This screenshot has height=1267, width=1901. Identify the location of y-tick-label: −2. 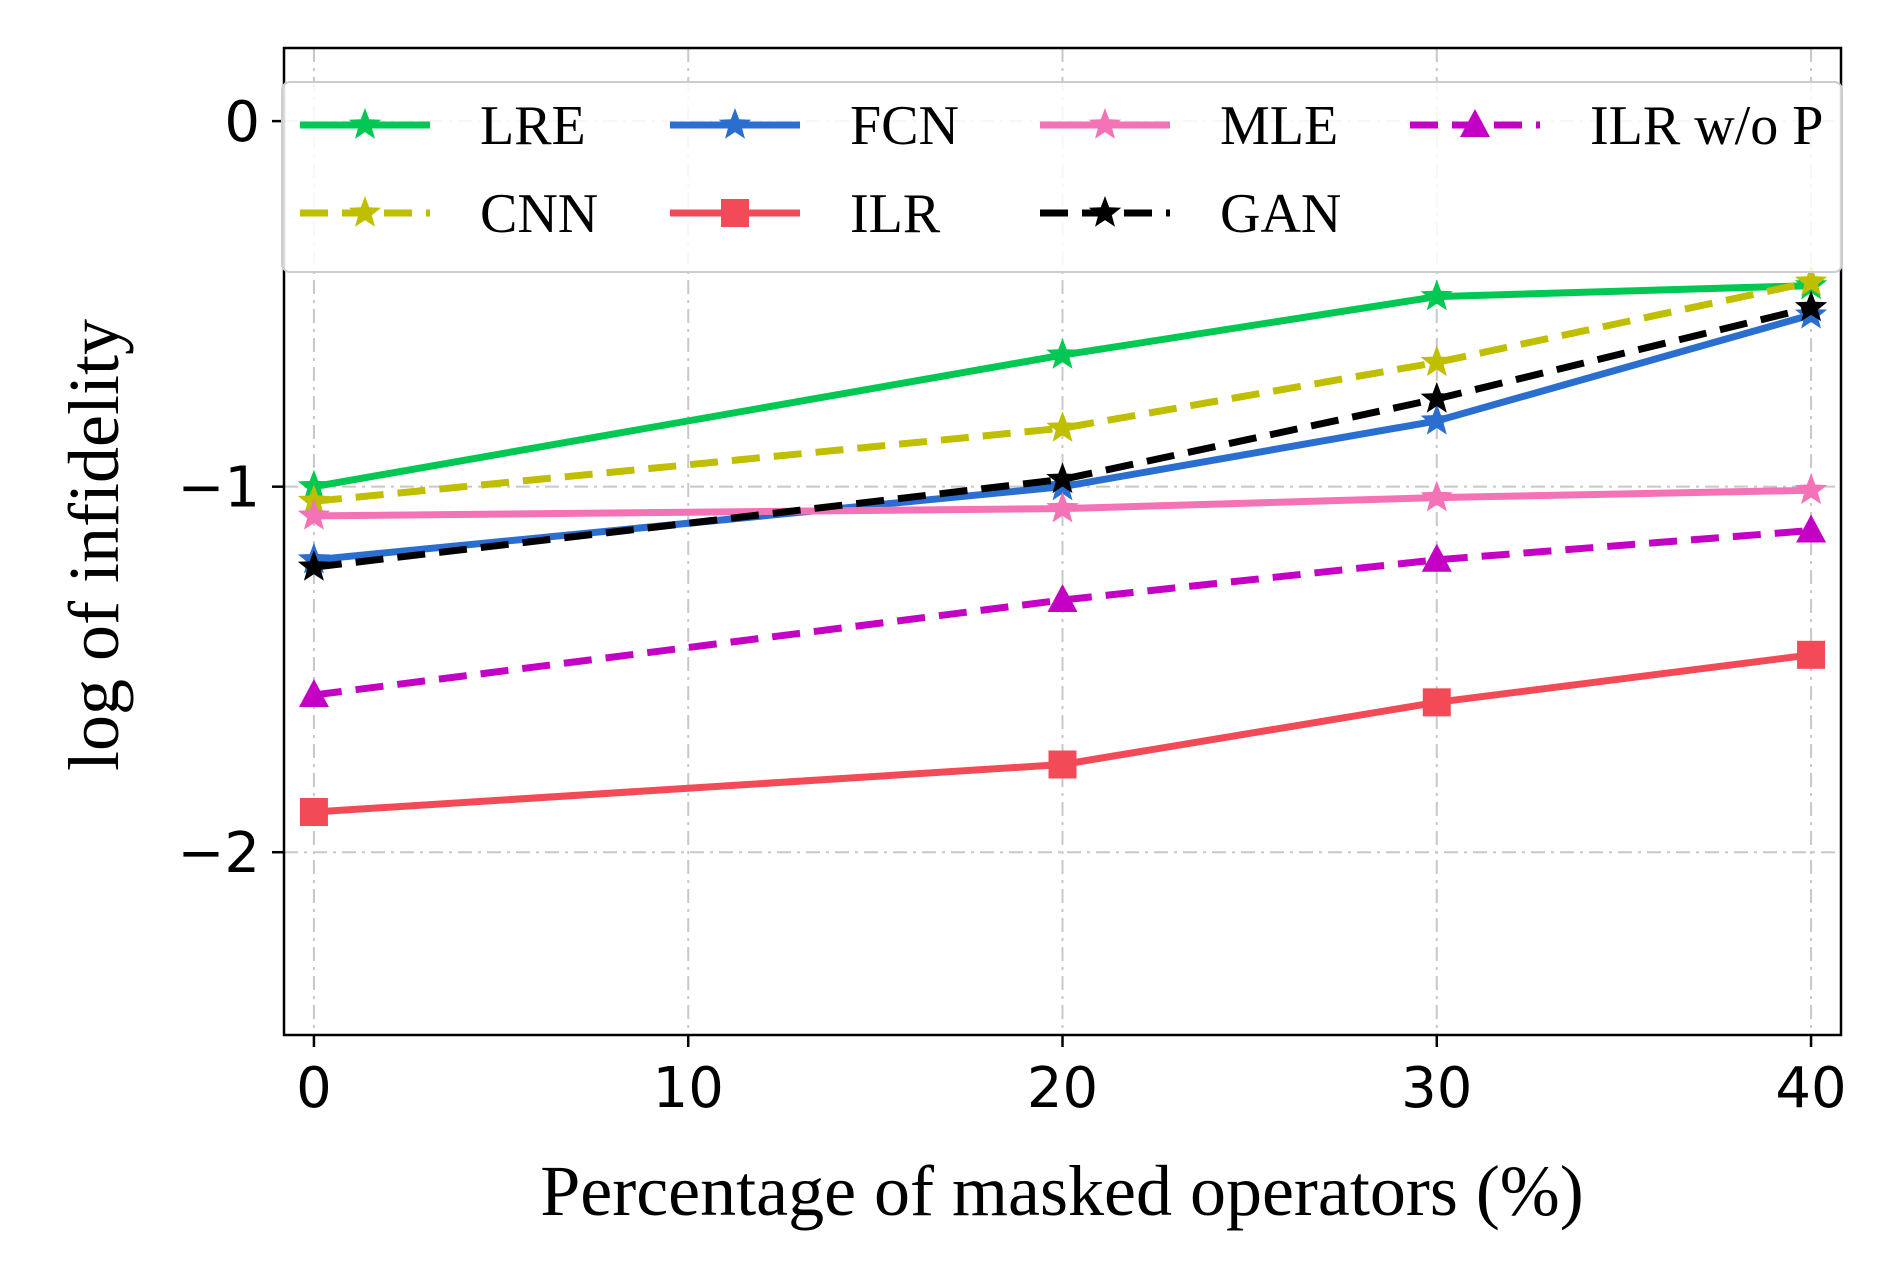
(218, 853).